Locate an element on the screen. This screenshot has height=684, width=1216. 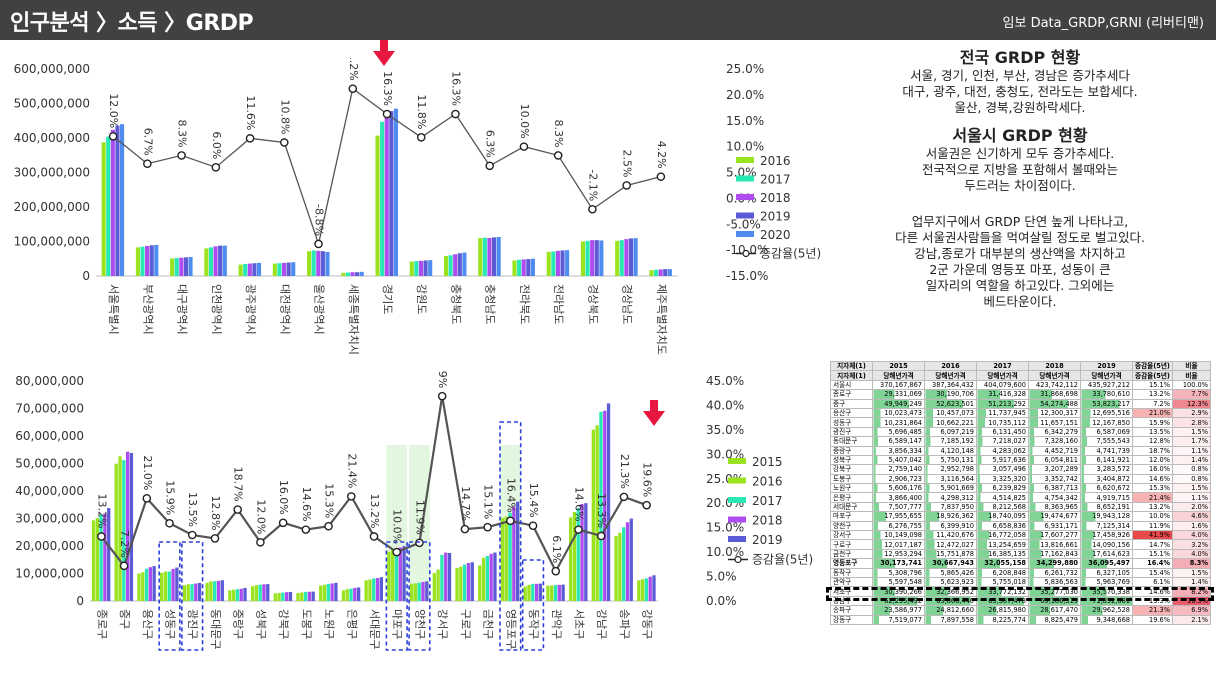
table-cell: 17,955,655 is located at coordinates (898, 516).